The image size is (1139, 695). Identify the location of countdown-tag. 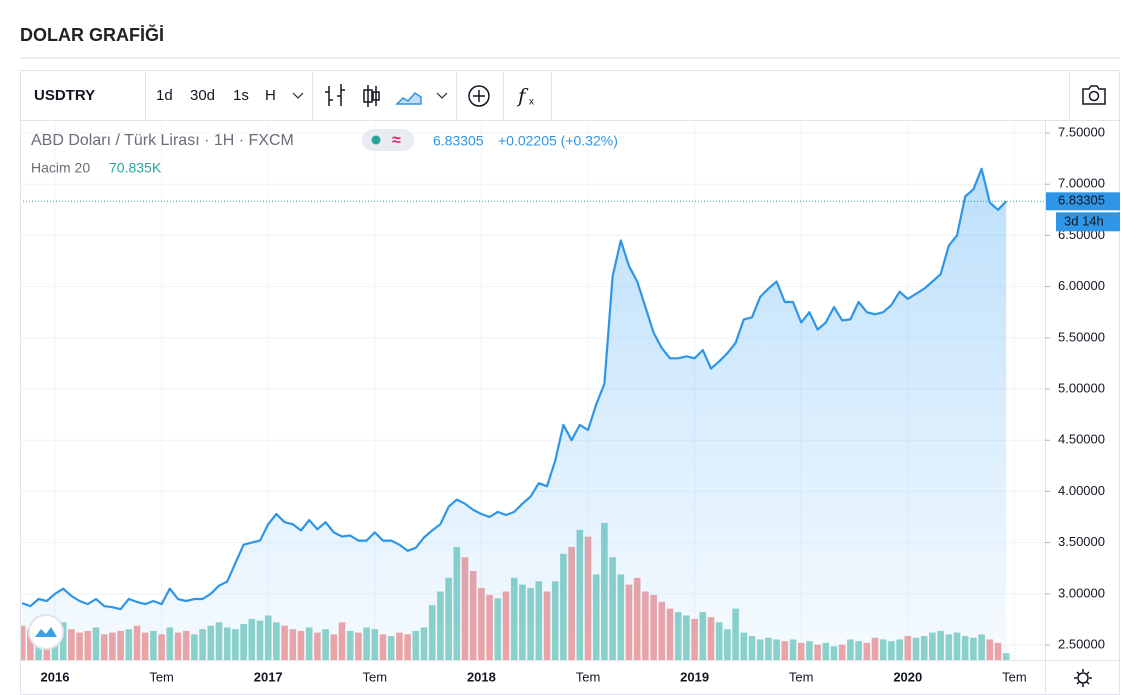
(1088, 222).